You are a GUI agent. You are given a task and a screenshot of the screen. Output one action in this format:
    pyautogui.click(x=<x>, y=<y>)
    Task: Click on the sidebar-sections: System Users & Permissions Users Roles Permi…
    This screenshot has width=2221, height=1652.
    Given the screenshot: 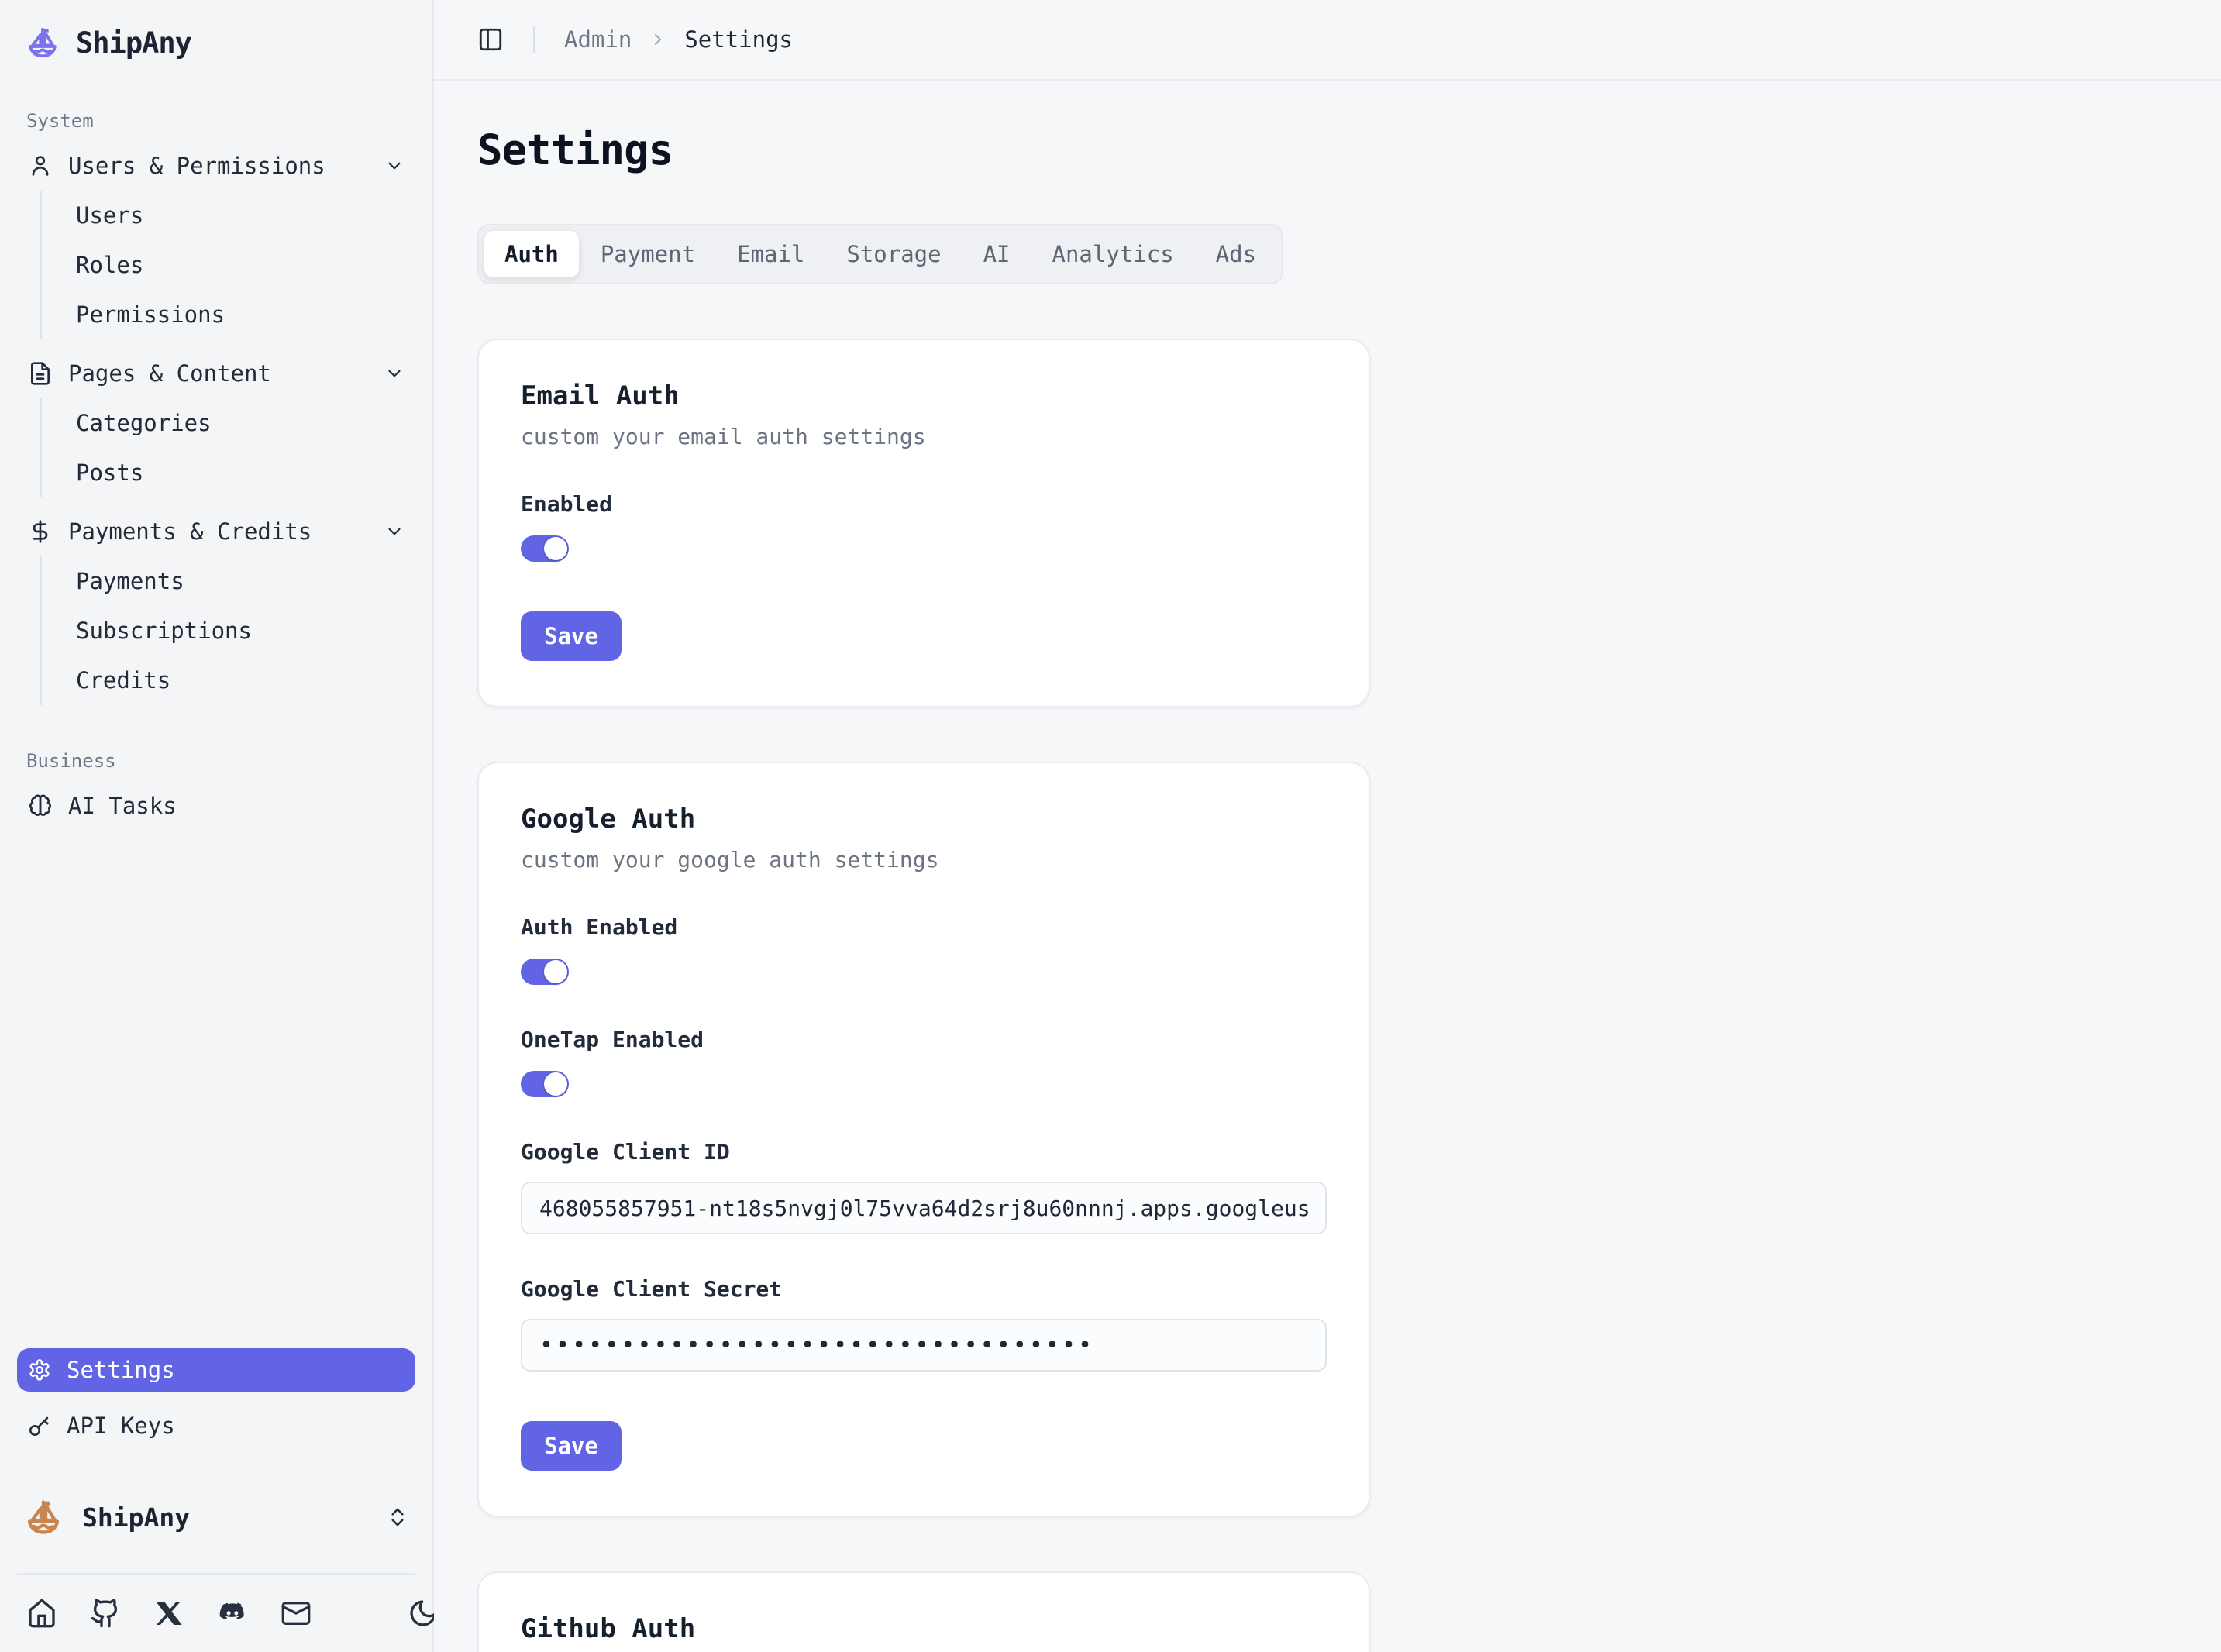 What is the action you would take?
    pyautogui.click(x=216, y=448)
    